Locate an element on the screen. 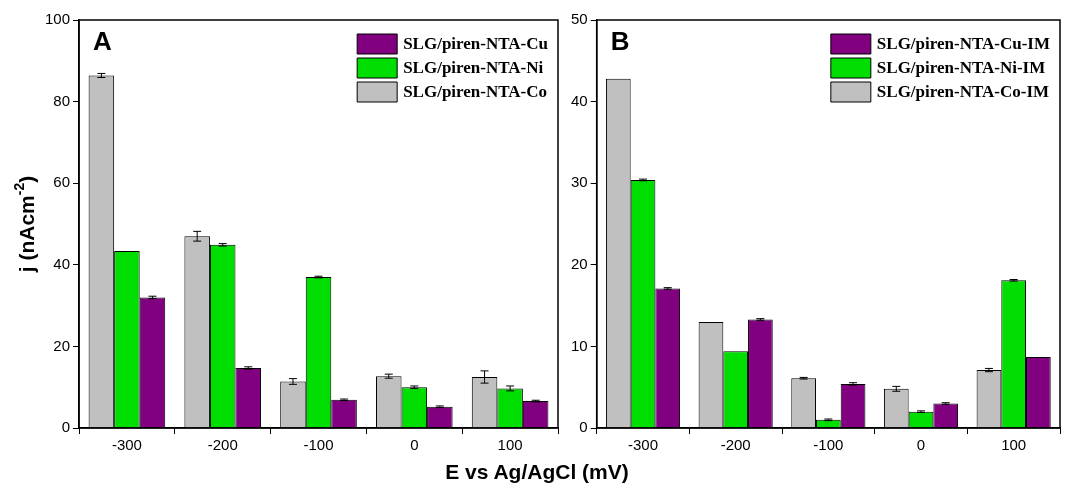  legend-label: SLG/piren-NTA-Ni-IM is located at coordinates (961, 68).